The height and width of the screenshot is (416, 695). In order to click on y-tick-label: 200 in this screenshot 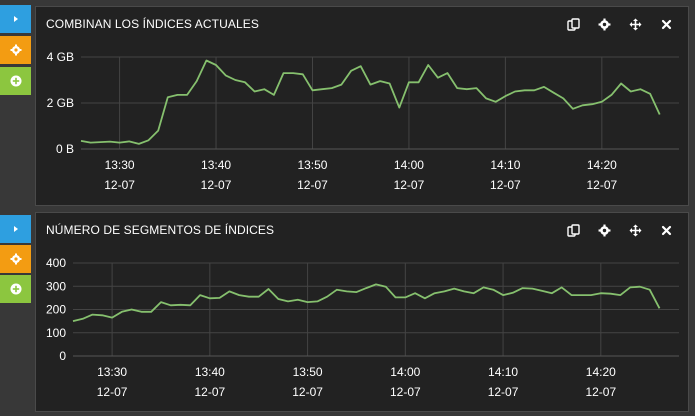, I will do `click(56, 310)`.